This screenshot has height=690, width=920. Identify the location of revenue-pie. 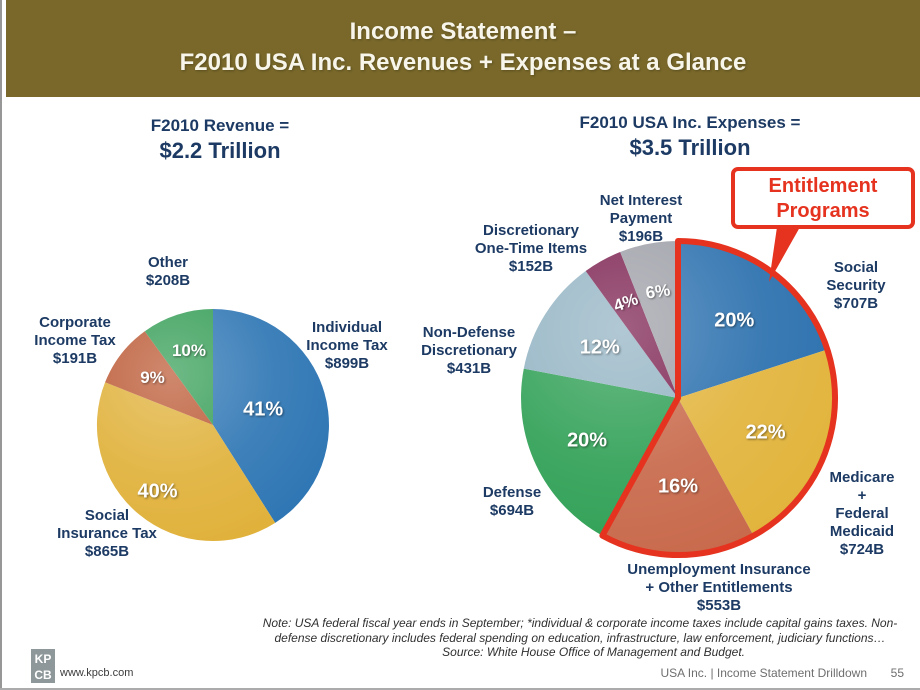
(212, 425).